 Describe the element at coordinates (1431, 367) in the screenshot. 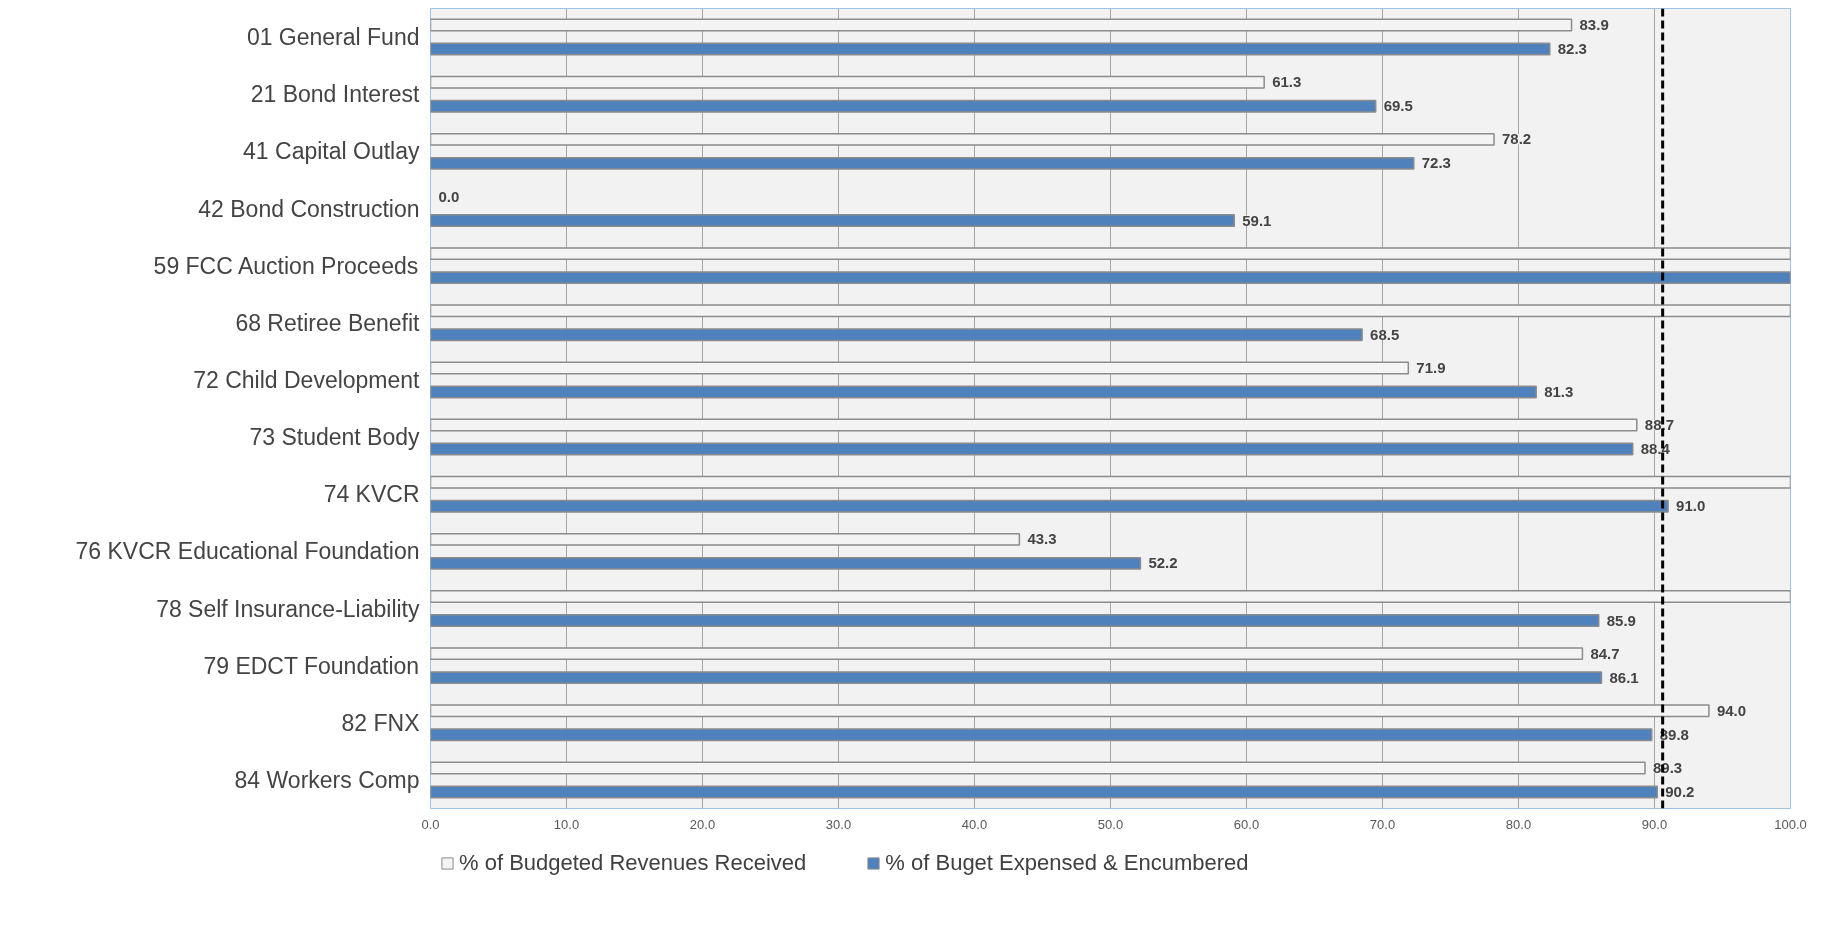

I see `data-label: 71.9` at that location.